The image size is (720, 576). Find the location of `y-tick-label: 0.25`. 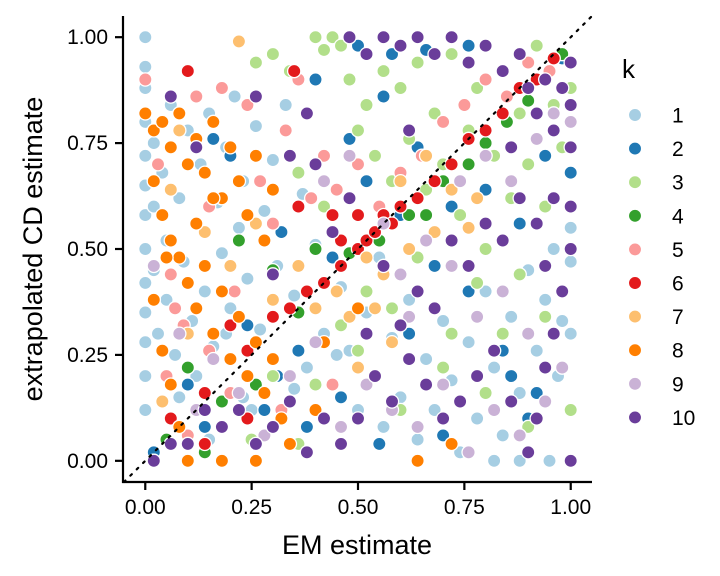

y-tick-label: 0.25 is located at coordinates (87, 355).